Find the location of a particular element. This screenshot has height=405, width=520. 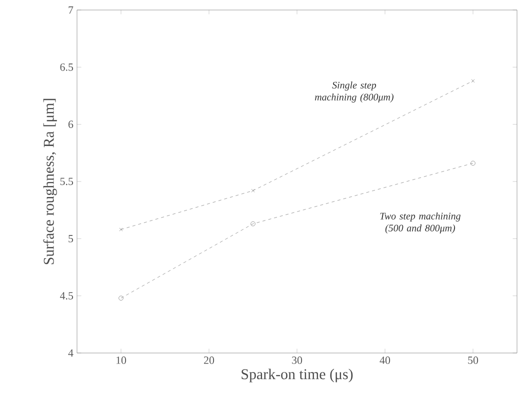

x-axis-title: Spark-on time (μs) is located at coordinates (297, 375).